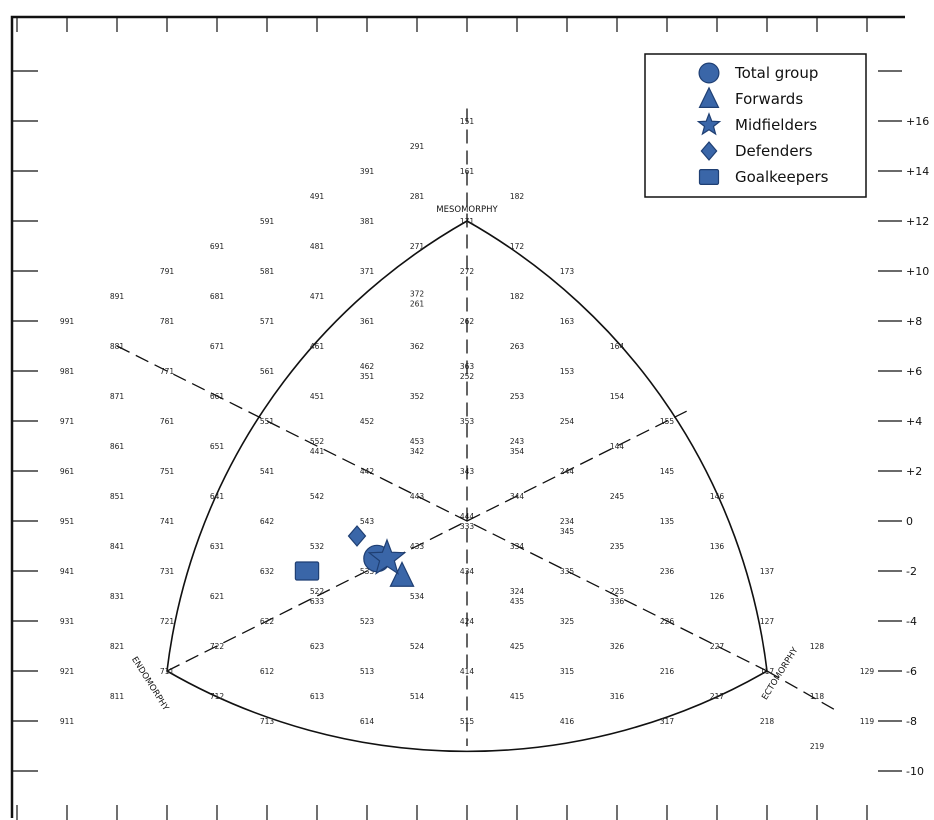 The width and height of the screenshot is (934, 820). Describe the element at coordinates (767, 571) in the screenshot. I see `somatotype-code: 137` at that location.